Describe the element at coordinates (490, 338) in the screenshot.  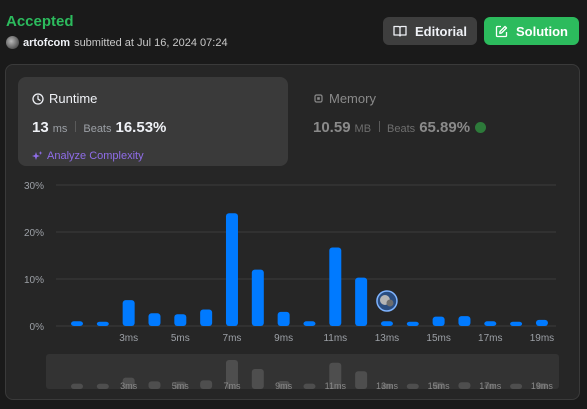
I see `x-tick-label: 17ms` at that location.